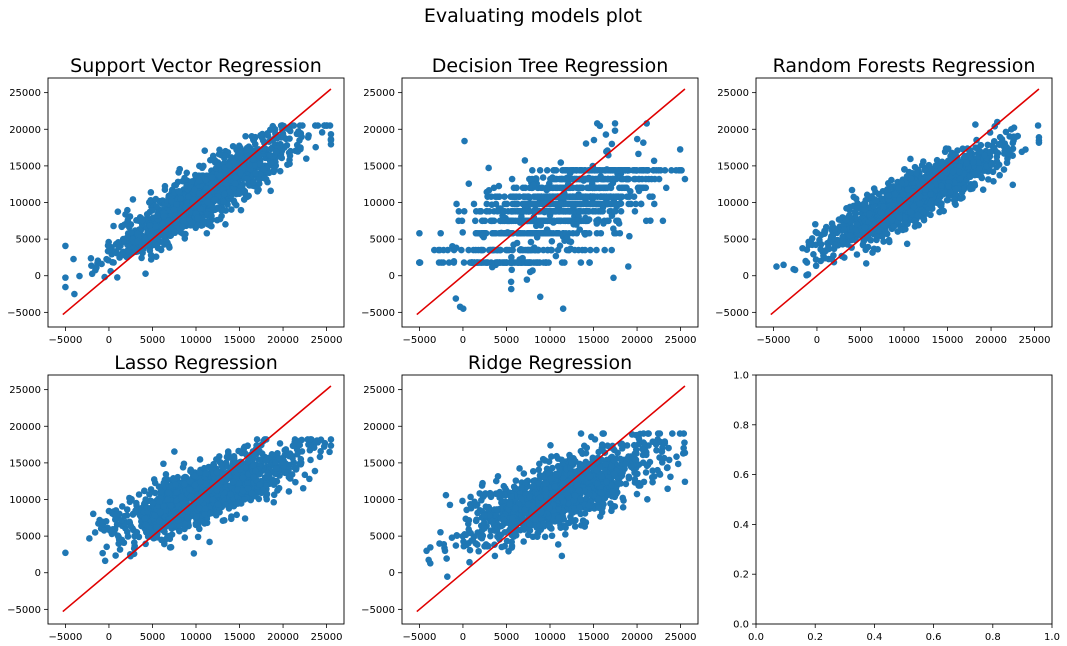  I want to click on y-tick-label: 25000, so click(379, 93).